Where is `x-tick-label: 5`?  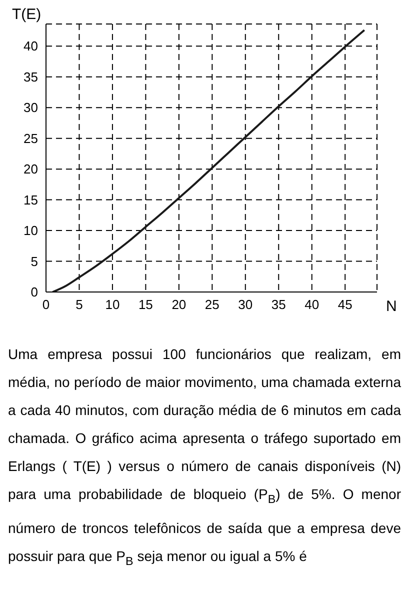
x-tick-label: 5 is located at coordinates (79, 304).